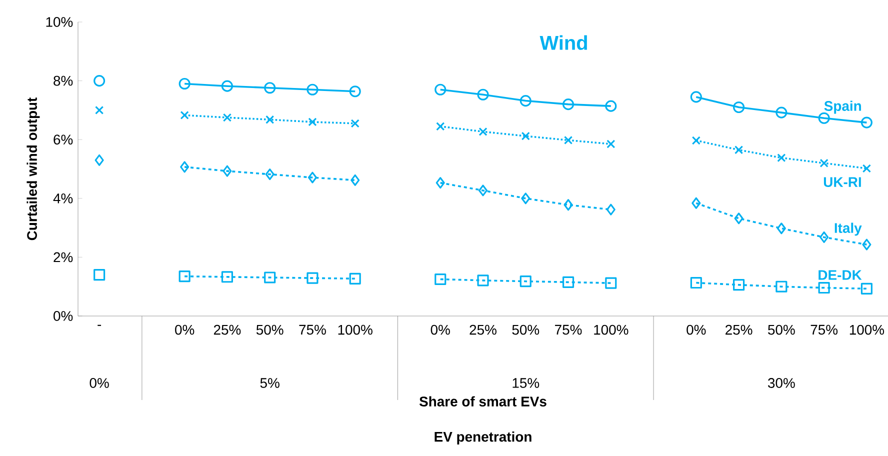  I want to click on y-tick-label: 2%, so click(63, 257).